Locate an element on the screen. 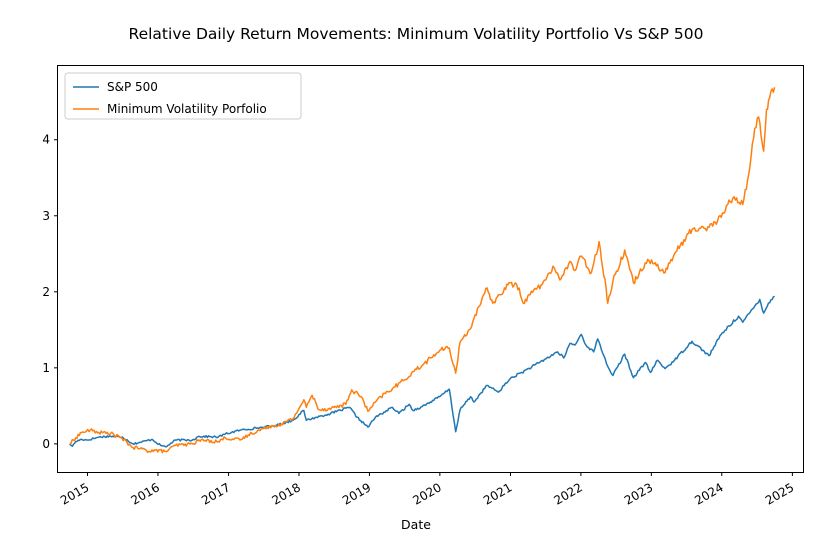  x-axis-label: Date is located at coordinates (416, 524).